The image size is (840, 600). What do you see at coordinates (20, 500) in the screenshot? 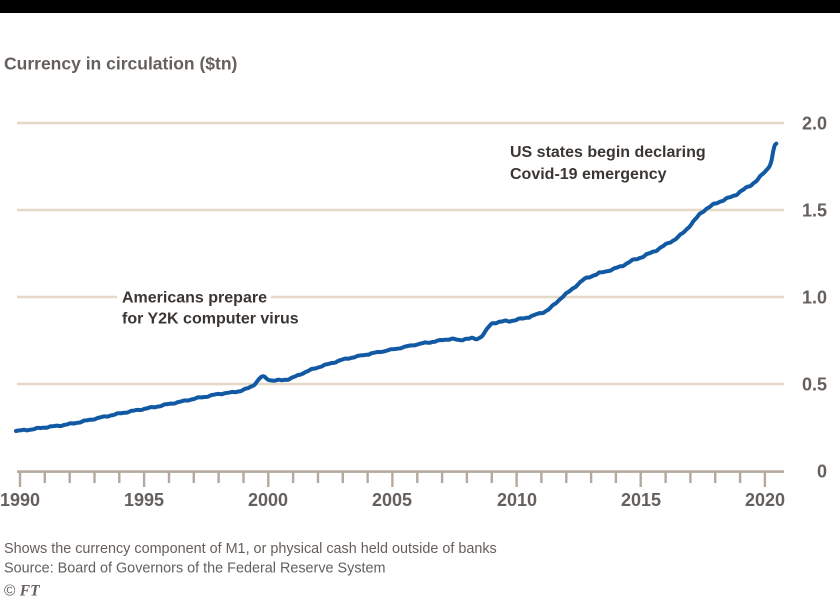
I see `svg-text: 1990` at bounding box center [20, 500].